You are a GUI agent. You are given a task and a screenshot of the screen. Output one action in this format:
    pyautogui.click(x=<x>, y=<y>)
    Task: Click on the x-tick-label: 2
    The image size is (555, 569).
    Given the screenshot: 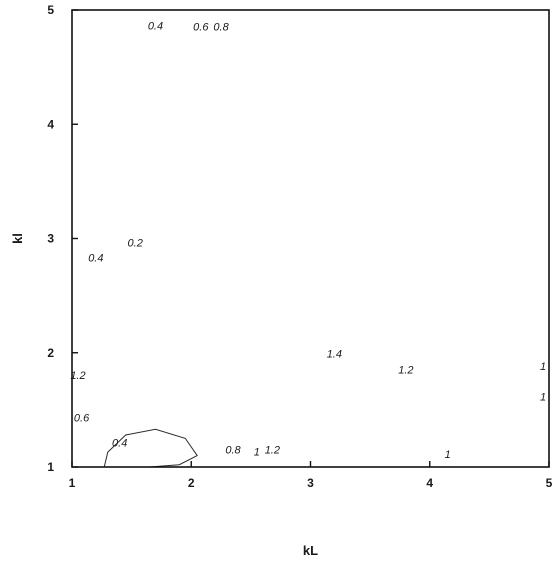 What is the action you would take?
    pyautogui.click(x=191, y=483)
    